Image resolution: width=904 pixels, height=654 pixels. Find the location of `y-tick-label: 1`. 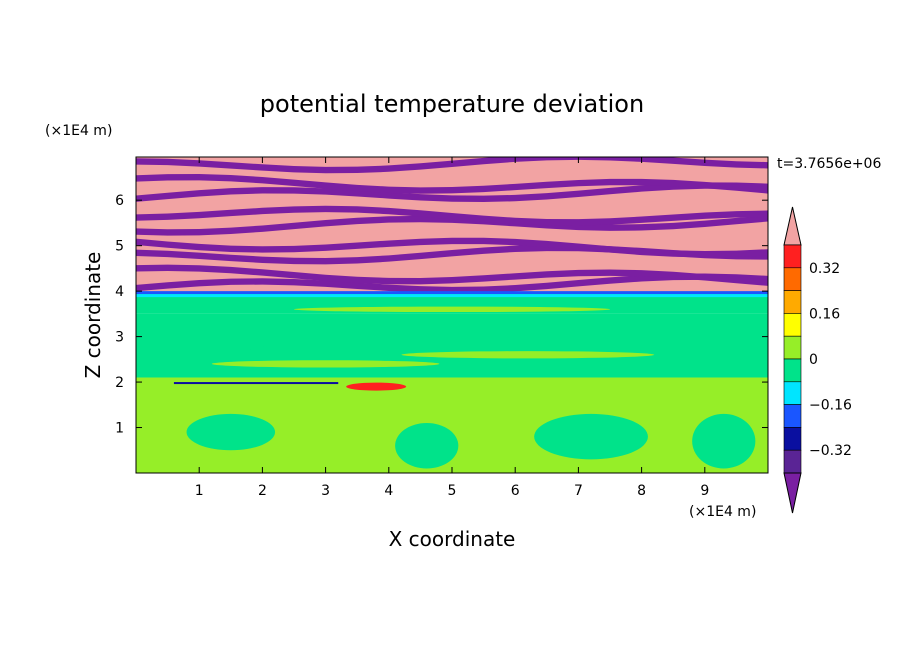

y-tick-label: 1 is located at coordinates (119, 429).